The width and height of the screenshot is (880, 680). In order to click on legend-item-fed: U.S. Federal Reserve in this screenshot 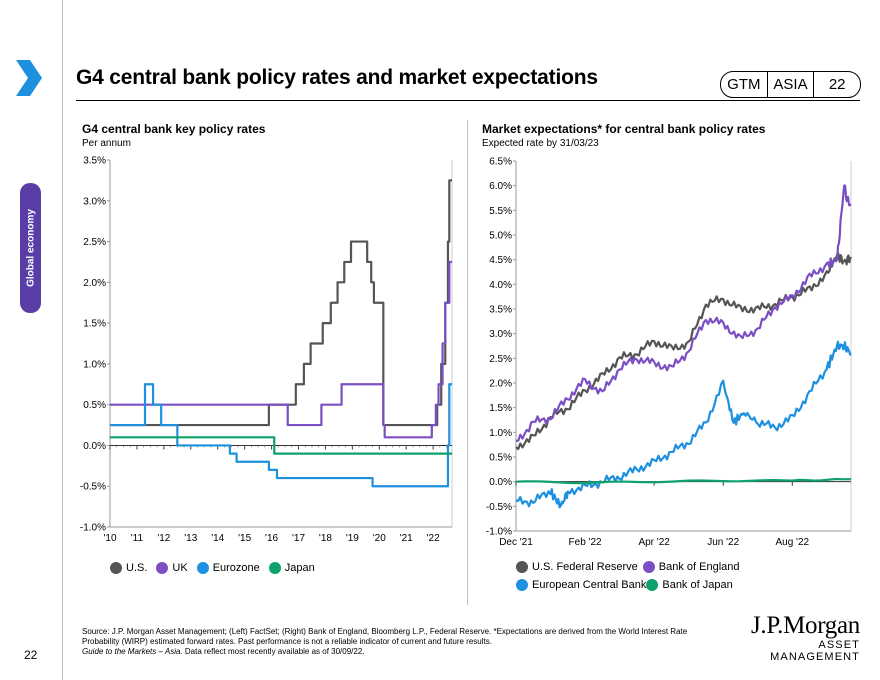, I will do `click(577, 567)`.